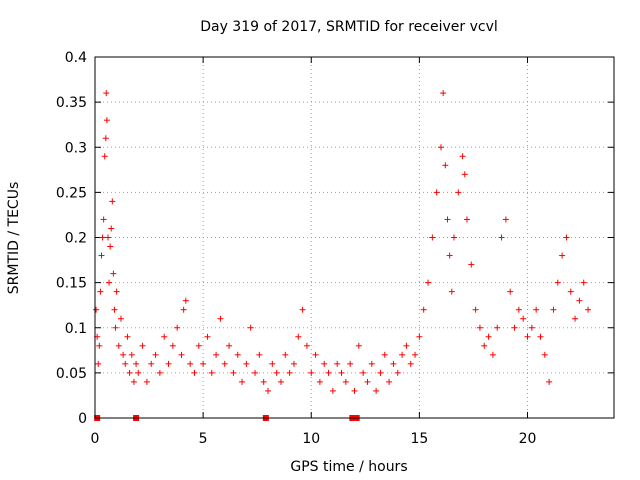  Describe the element at coordinates (203, 439) in the screenshot. I see `x-tick-label: 5` at that location.